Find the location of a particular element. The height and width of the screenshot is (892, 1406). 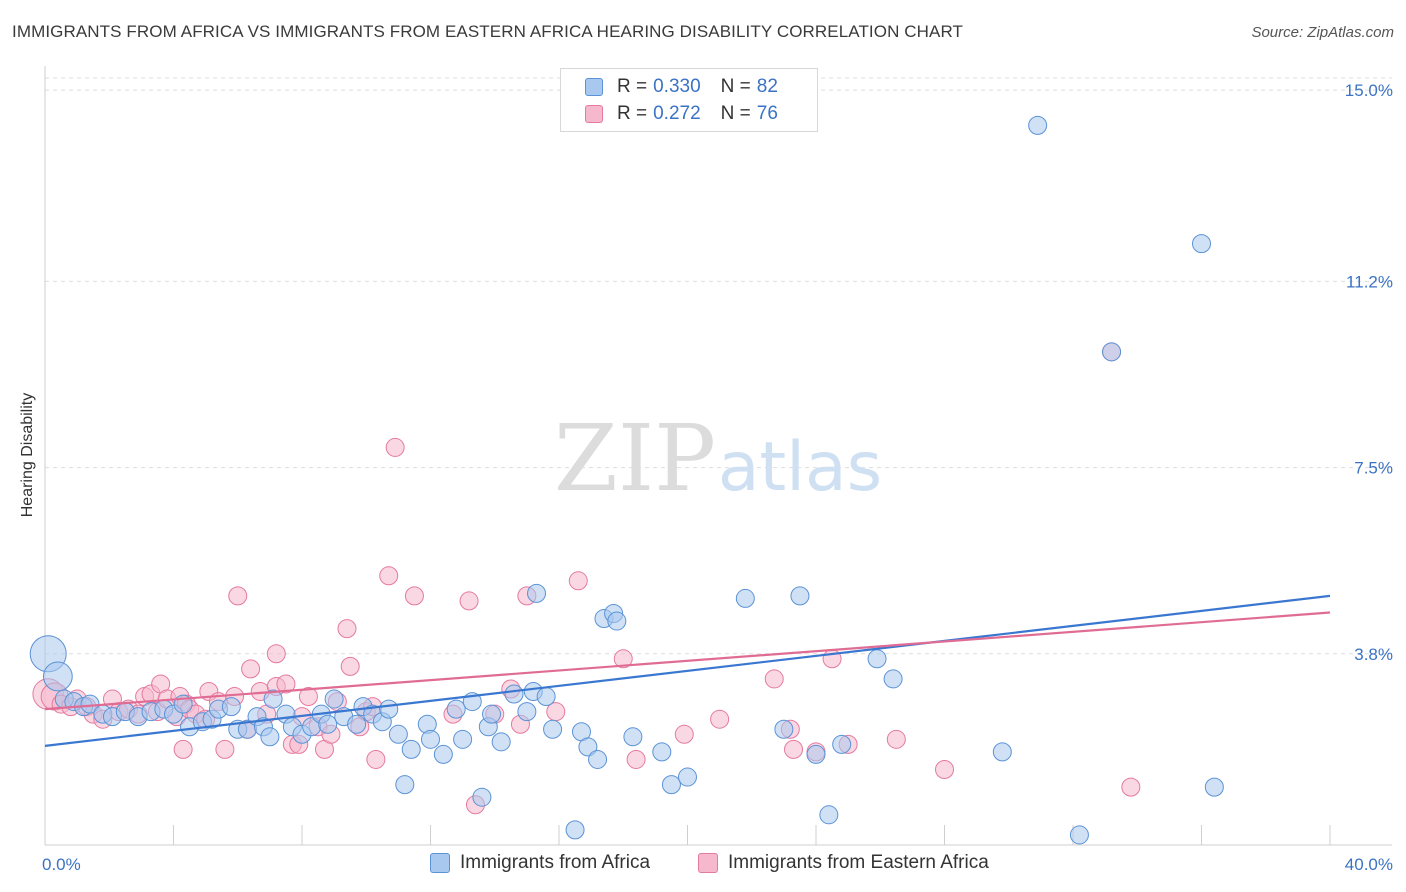

chart-source: Source: ZipAtlas.com is located at coordinates (1322, 32).